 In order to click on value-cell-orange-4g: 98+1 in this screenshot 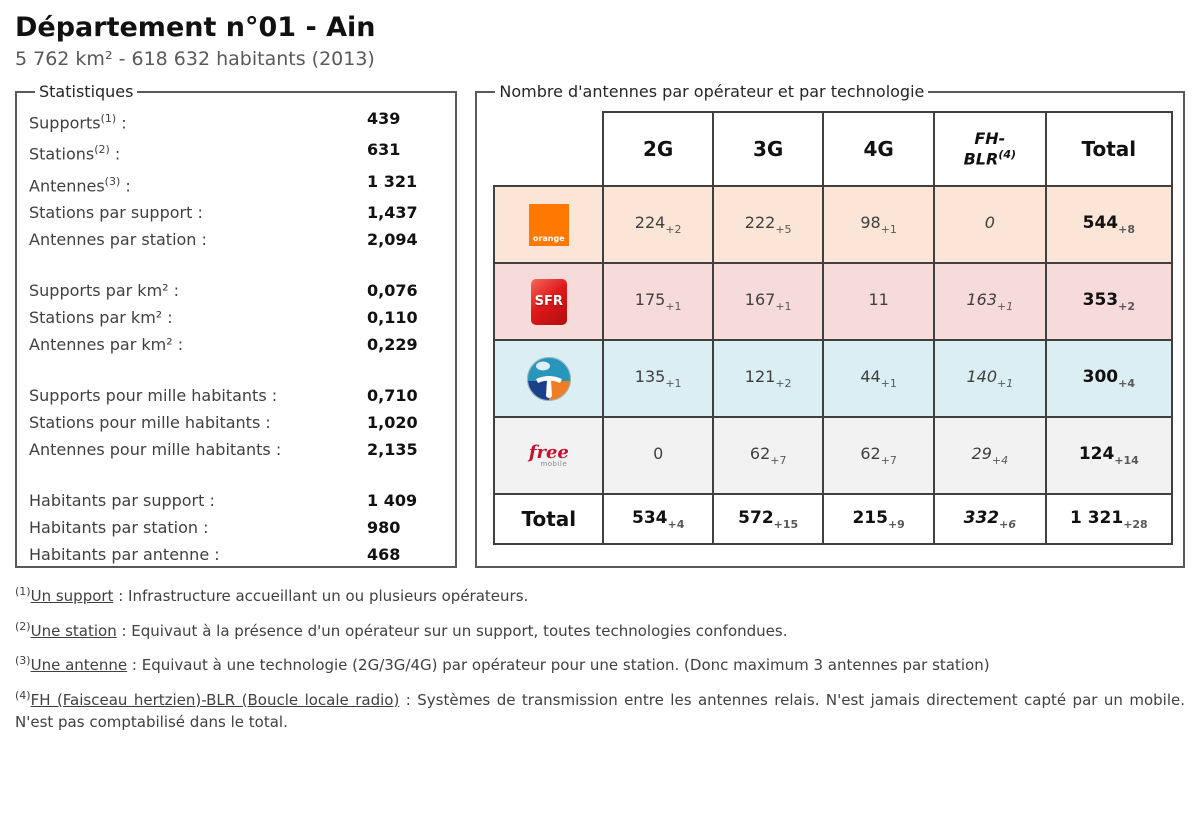, I will do `click(878, 225)`.